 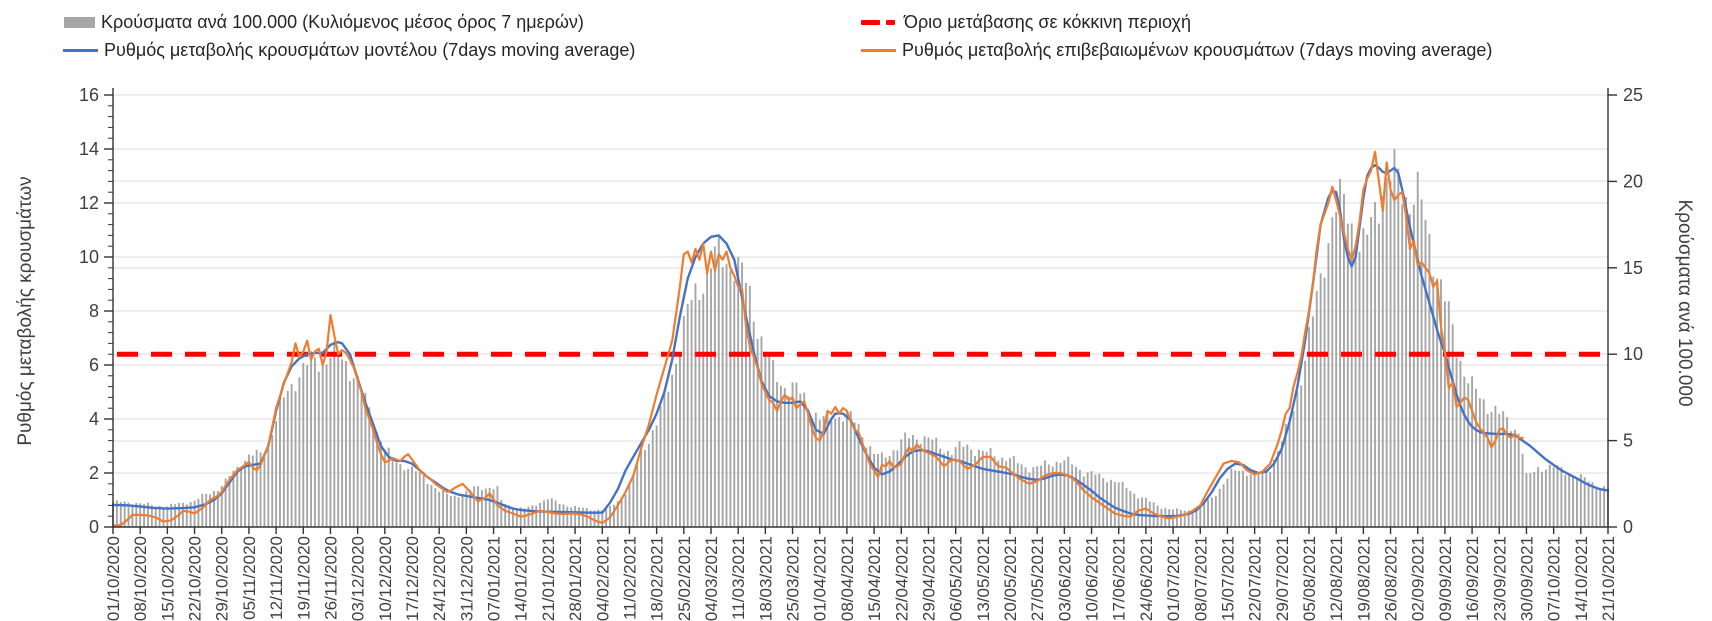 I want to click on x-tick-label: 20/05/2021, so click(x=1010, y=578).